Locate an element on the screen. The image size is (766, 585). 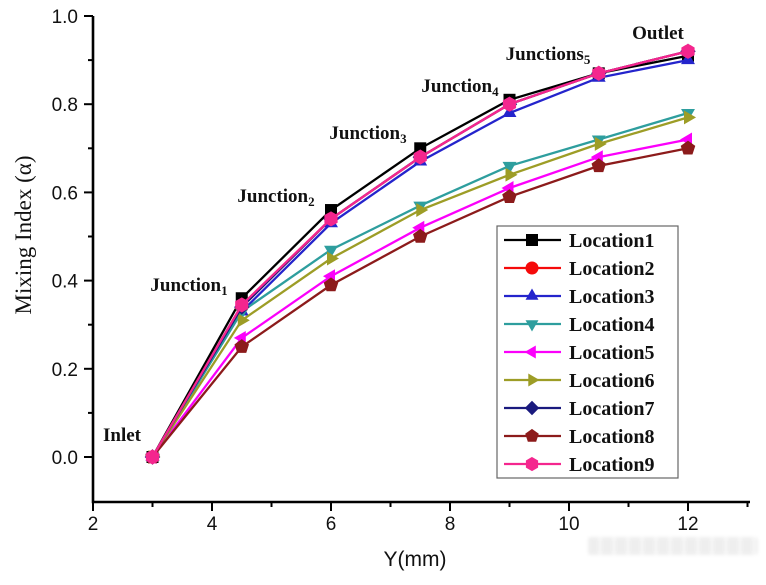
legend-label: Location8 is located at coordinates (612, 437).